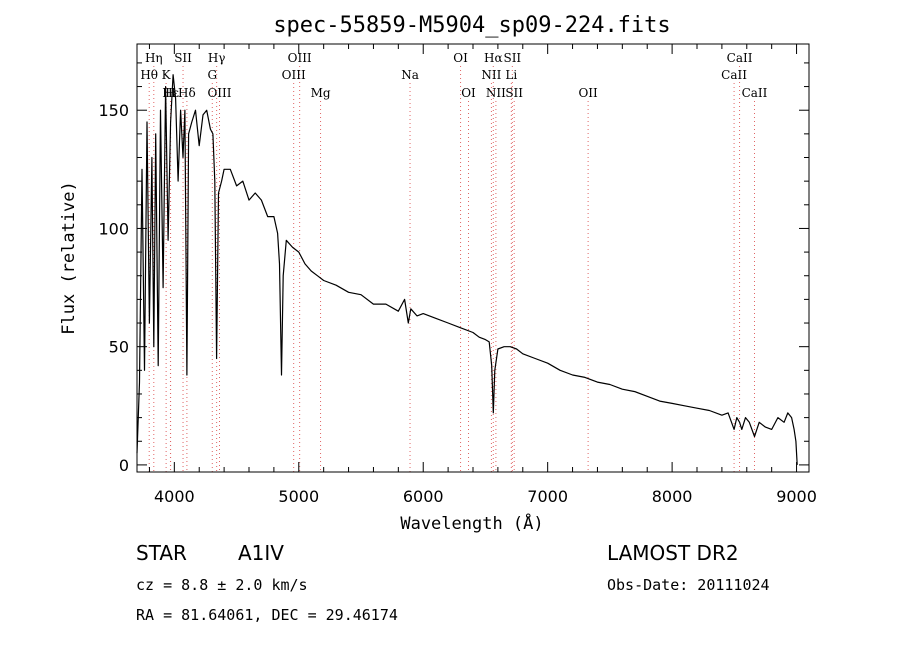 This screenshot has height=650, width=900. What do you see at coordinates (673, 553) in the screenshot?
I see `survey-name: LAMOST DR2` at bounding box center [673, 553].